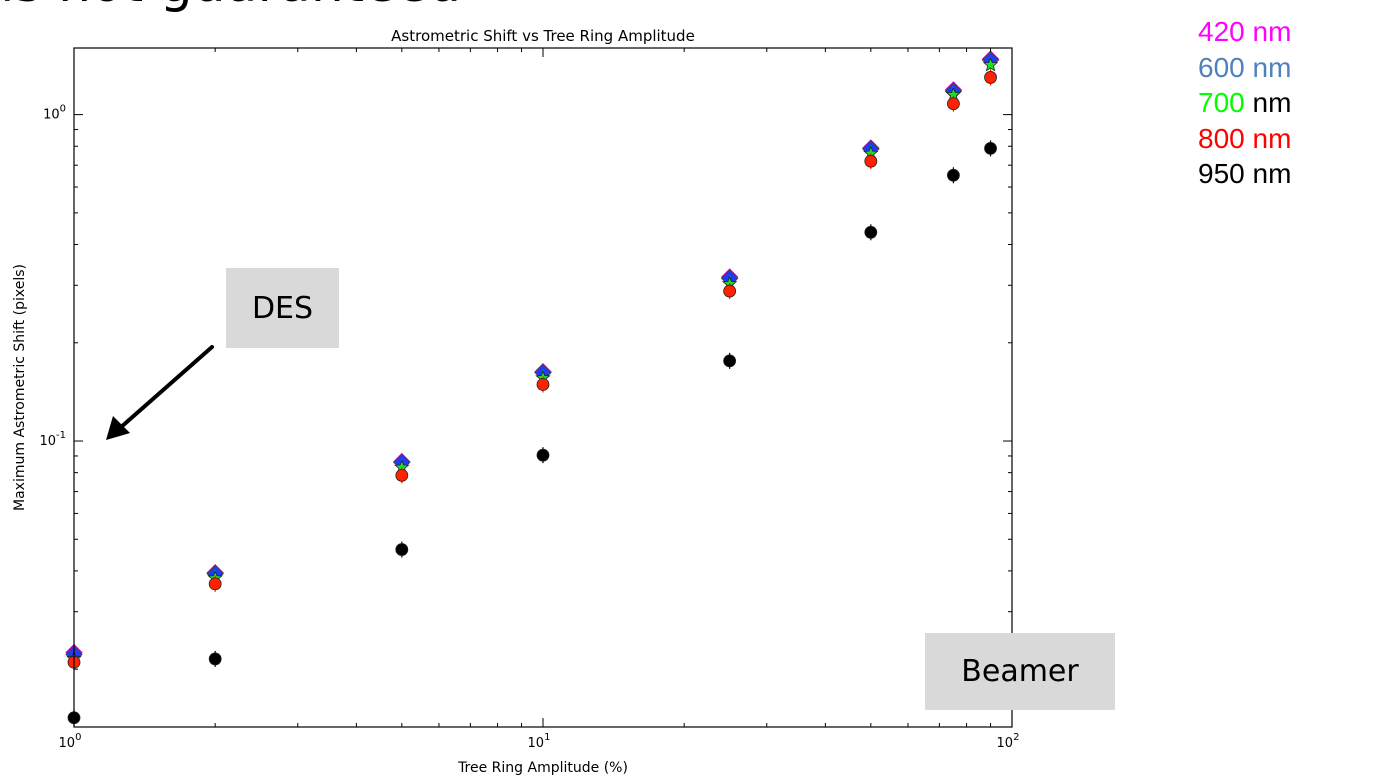  I want to click on slide-title-fragment: is not guaranteed, so click(230, 5).